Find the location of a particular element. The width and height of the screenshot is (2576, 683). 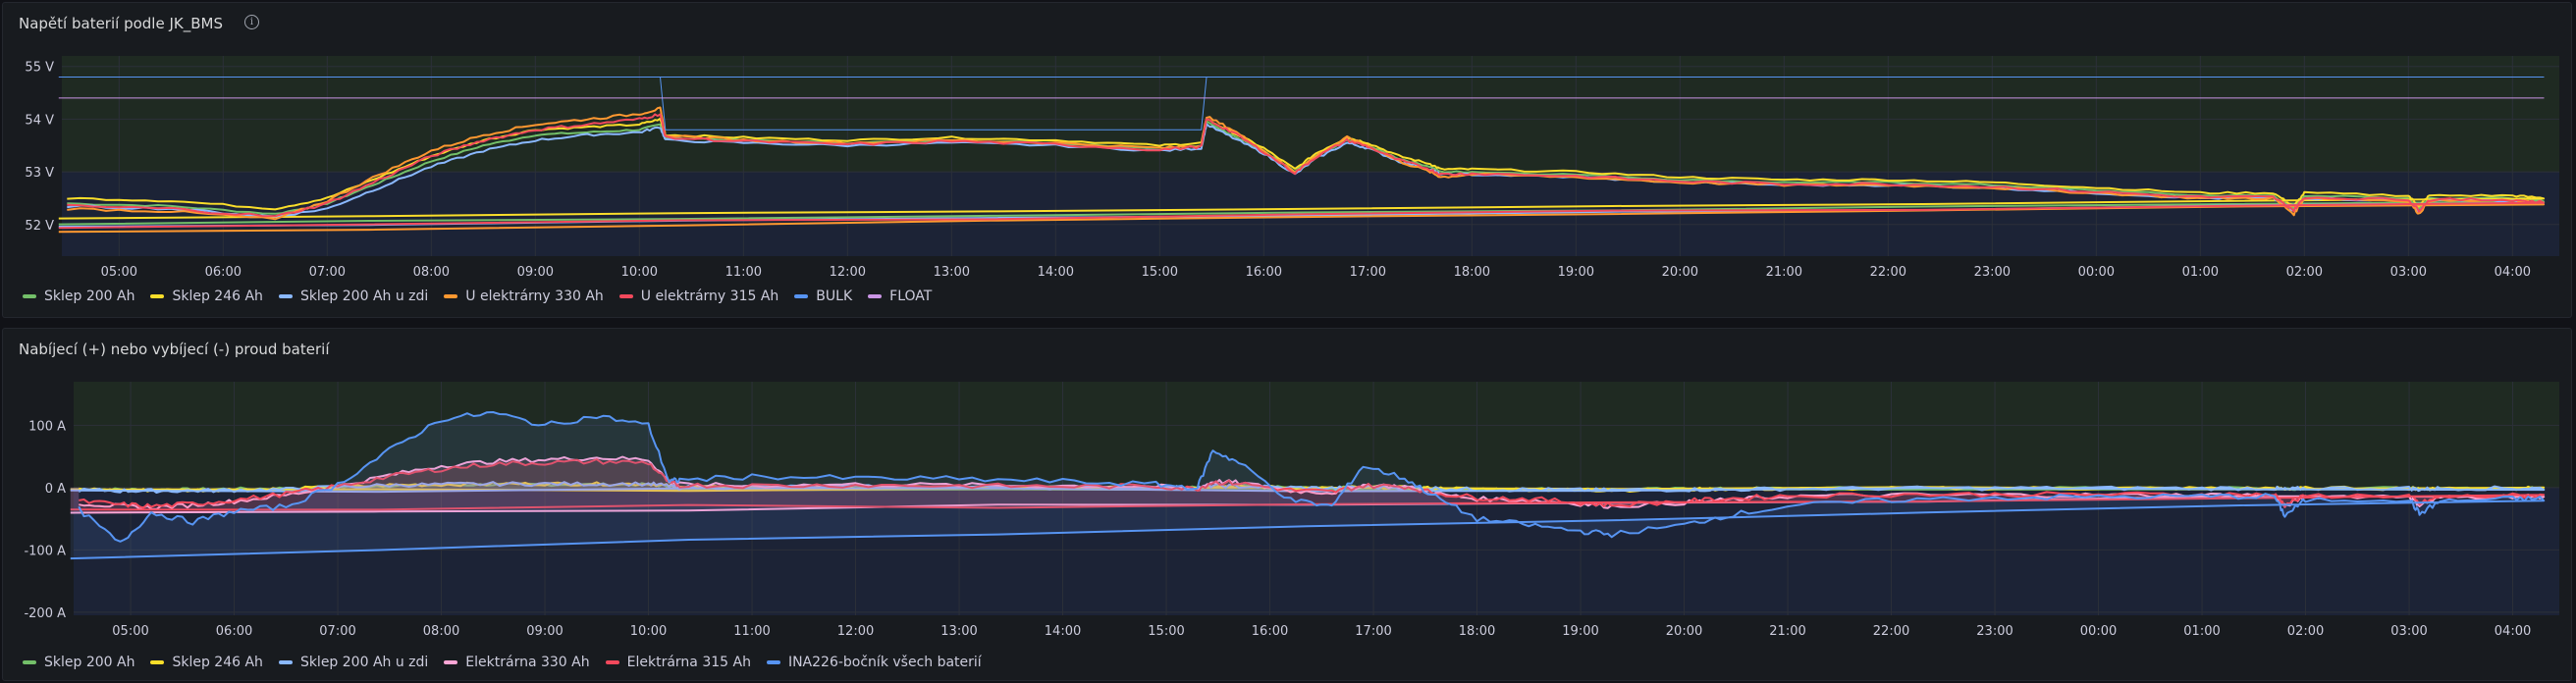

legend-item: INA226-bočník všech baterií is located at coordinates (874, 662).